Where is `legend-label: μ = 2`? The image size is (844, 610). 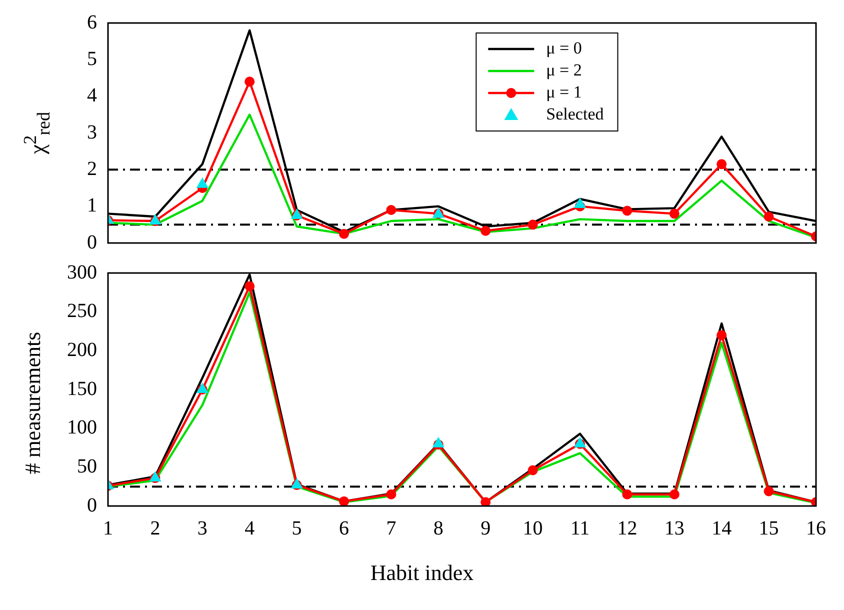
legend-label: μ = 2 is located at coordinates (564, 70).